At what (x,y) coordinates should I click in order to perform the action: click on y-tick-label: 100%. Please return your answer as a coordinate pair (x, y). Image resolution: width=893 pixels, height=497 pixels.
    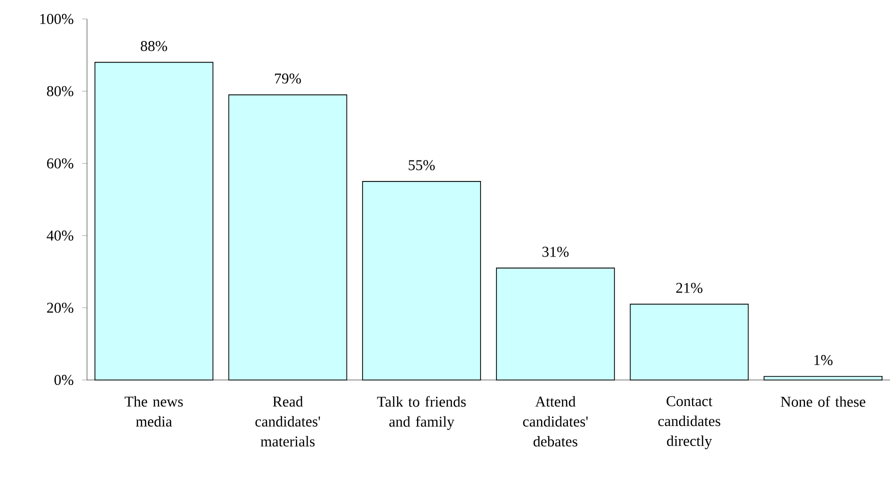
    Looking at the image, I should click on (57, 19).